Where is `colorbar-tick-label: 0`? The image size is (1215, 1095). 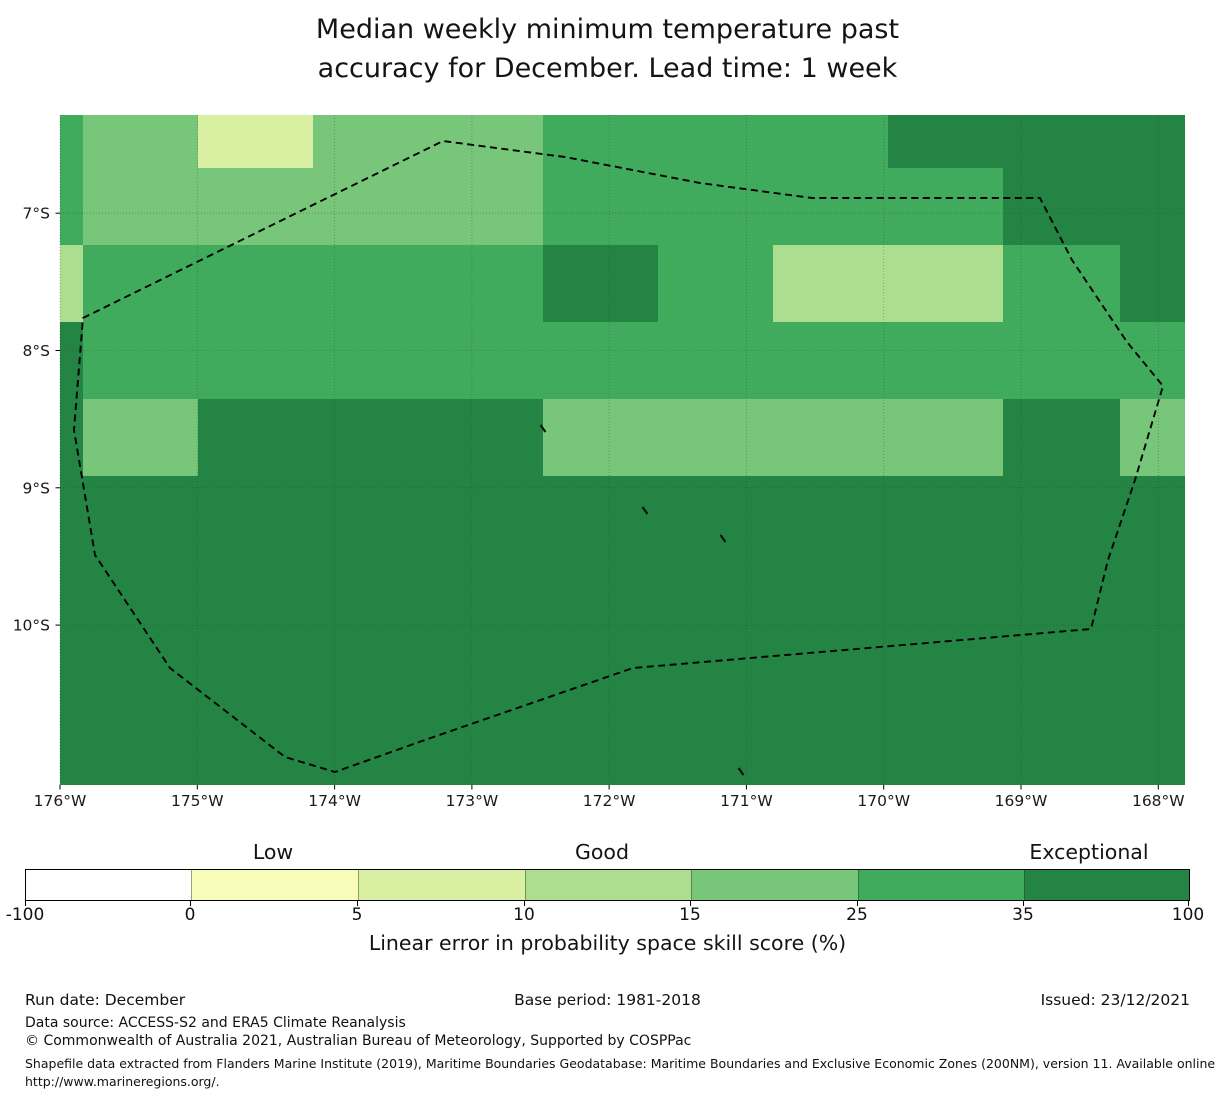 colorbar-tick-label: 0 is located at coordinates (190, 915).